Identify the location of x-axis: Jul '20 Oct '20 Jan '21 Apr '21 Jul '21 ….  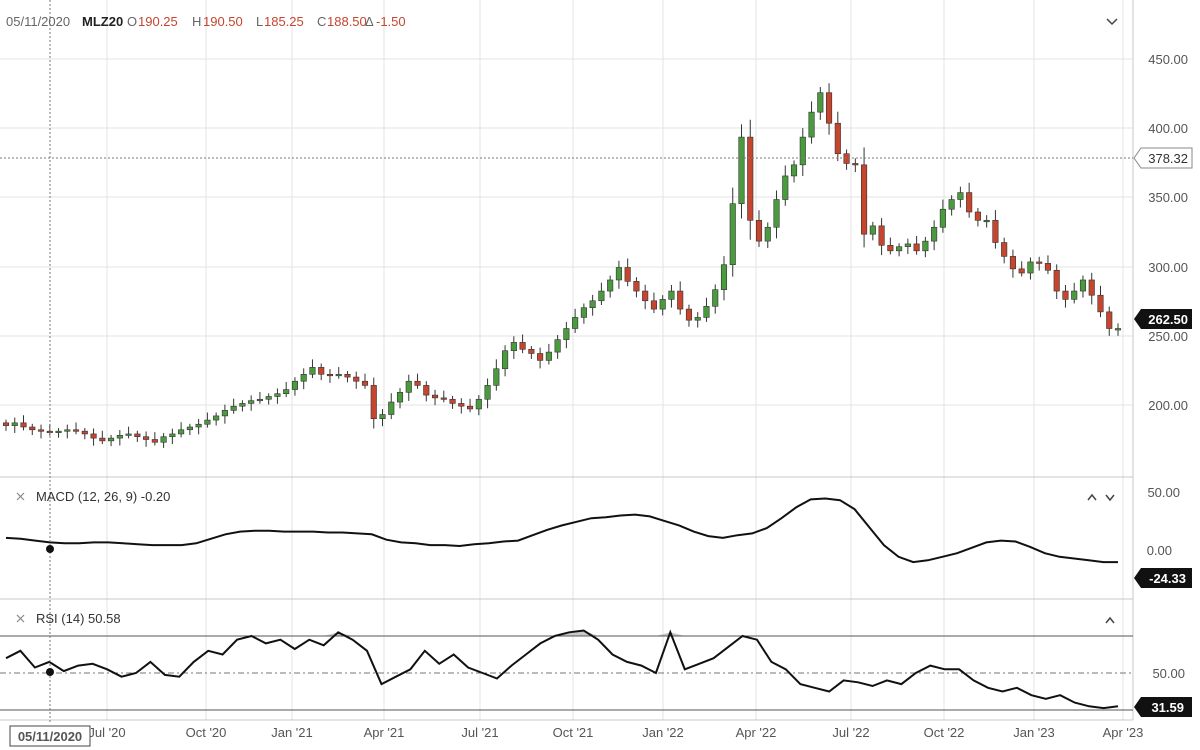
(615, 732).